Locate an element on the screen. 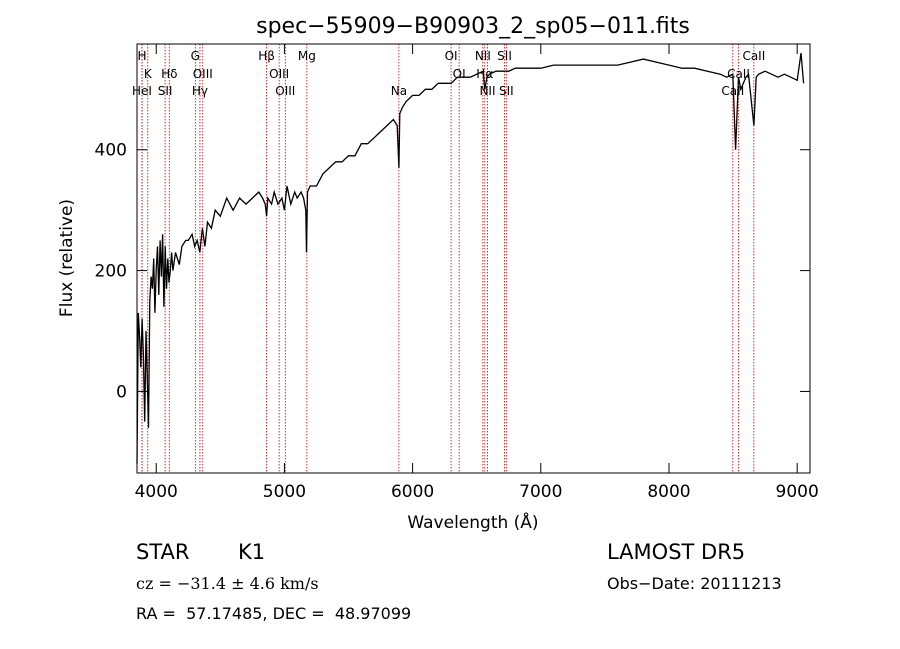  x-tick-label: 9000 is located at coordinates (797, 492).